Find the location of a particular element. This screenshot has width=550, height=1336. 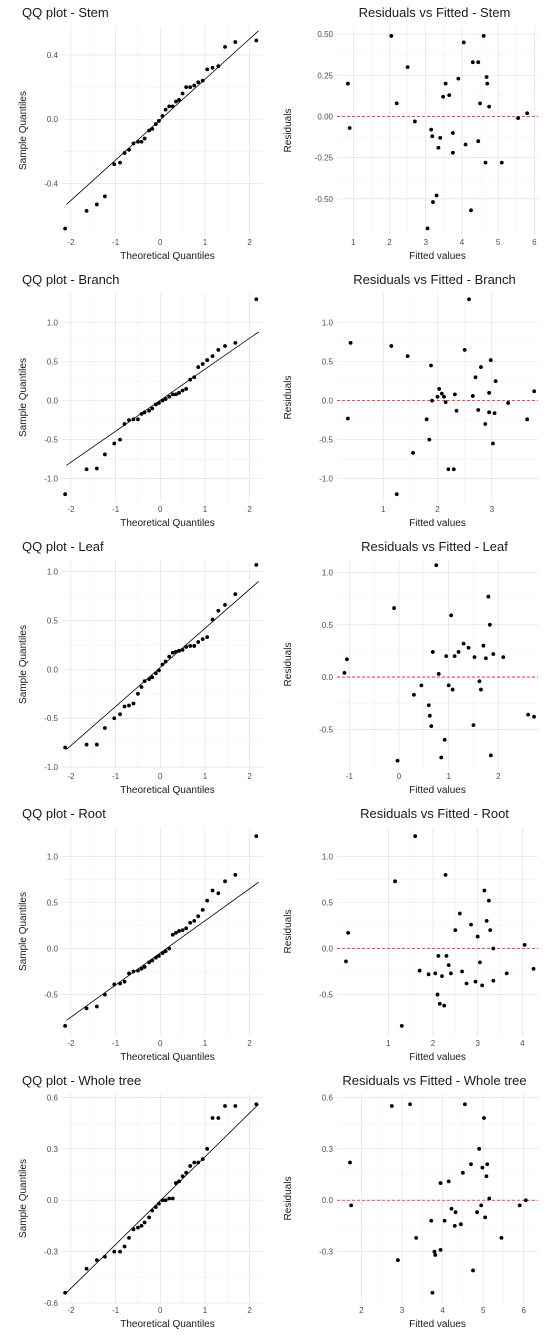

chart-title: Residuals vs Fitted - Root is located at coordinates (434, 813).